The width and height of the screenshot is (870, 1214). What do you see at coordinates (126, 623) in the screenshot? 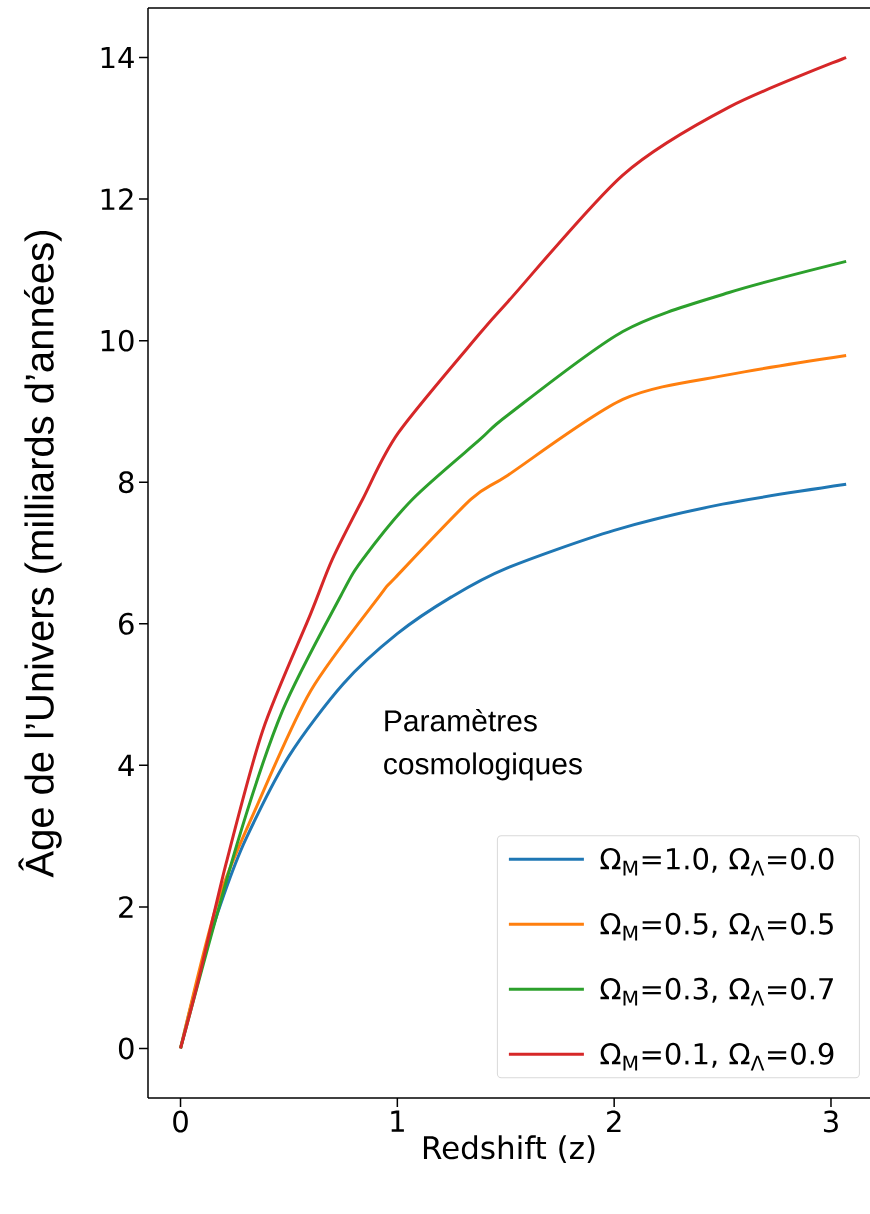
I see `y-tick-label: 6` at bounding box center [126, 623].